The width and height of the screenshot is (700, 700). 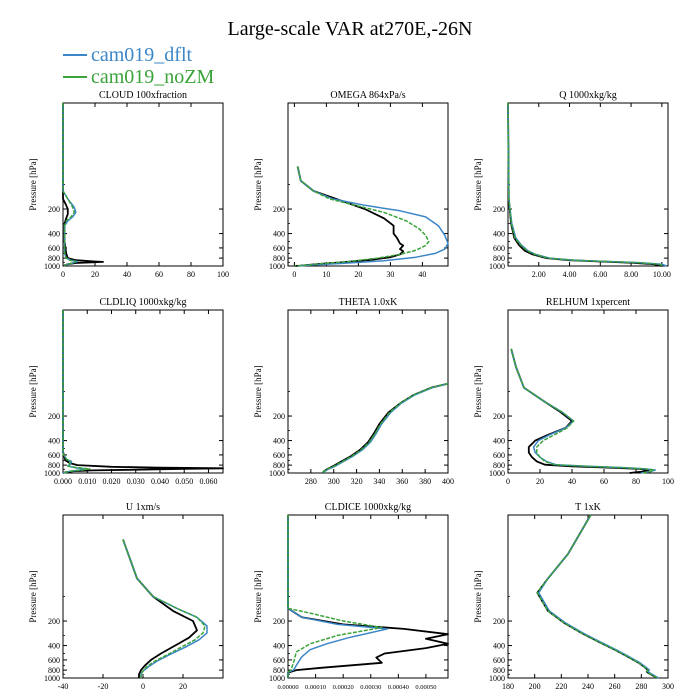 What do you see at coordinates (142, 55) in the screenshot?
I see `legend-label-dflt: cam019_dflt` at bounding box center [142, 55].